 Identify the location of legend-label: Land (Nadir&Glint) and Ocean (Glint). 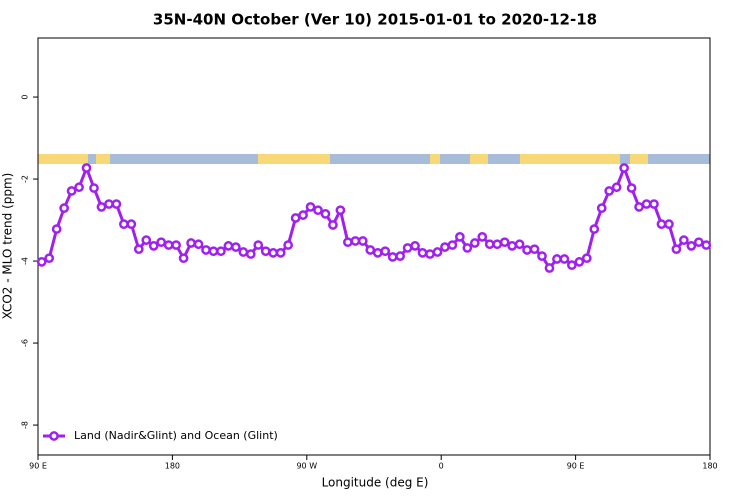
(176, 435).